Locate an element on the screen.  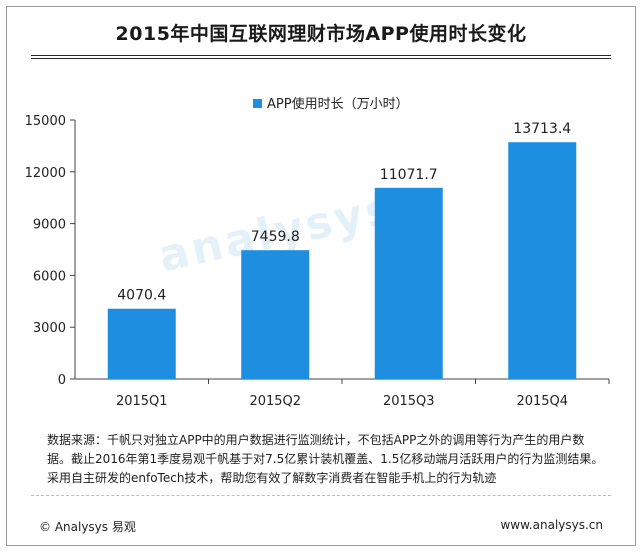
legend: APP使用时长（万小时） is located at coordinates (331, 104).